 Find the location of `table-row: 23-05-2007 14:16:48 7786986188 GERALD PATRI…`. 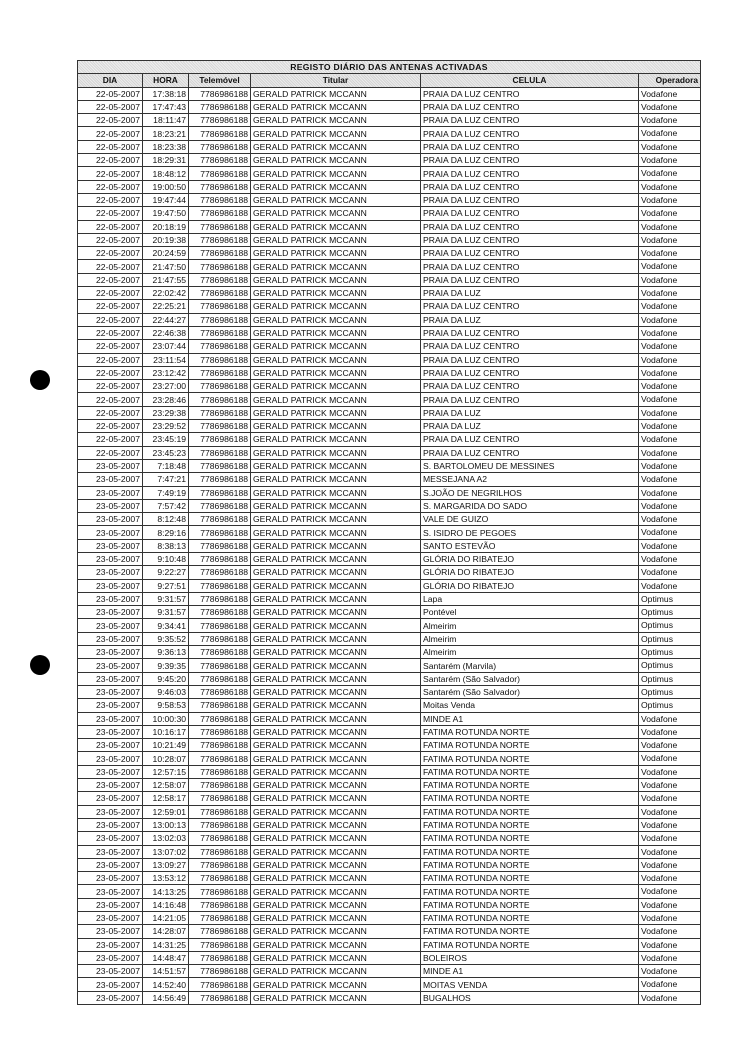

table-row: 23-05-2007 14:16:48 7786986188 GERALD PATRI… is located at coordinates (389, 905).